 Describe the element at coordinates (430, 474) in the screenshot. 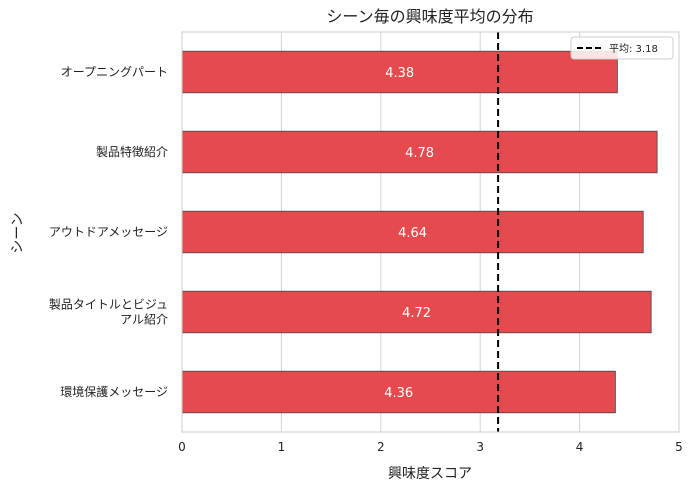

I see `x-axis-label: 興味度スコア` at that location.